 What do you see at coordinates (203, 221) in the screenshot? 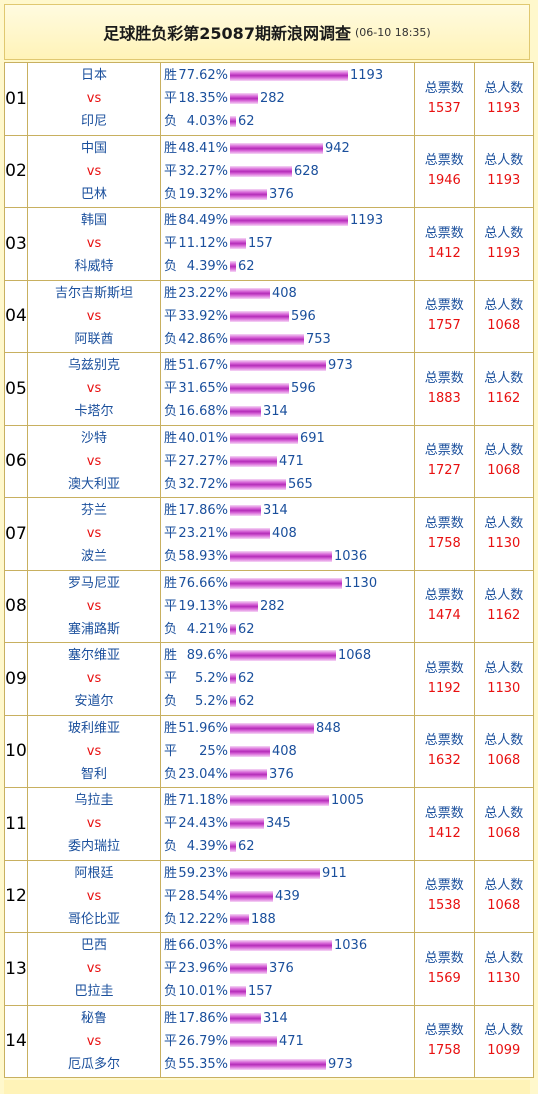
I see `win-percent: 84.49%` at bounding box center [203, 221].